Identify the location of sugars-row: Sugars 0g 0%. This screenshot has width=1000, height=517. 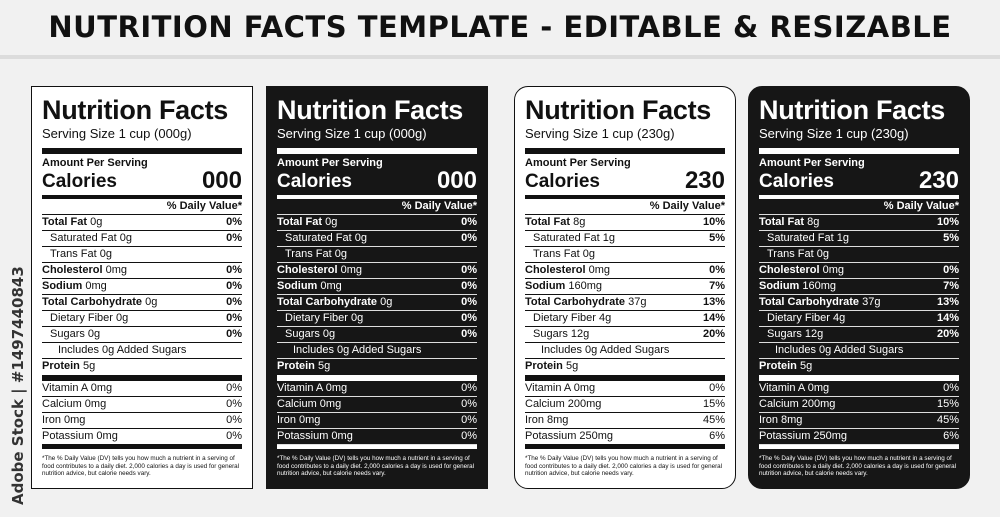
(142, 335).